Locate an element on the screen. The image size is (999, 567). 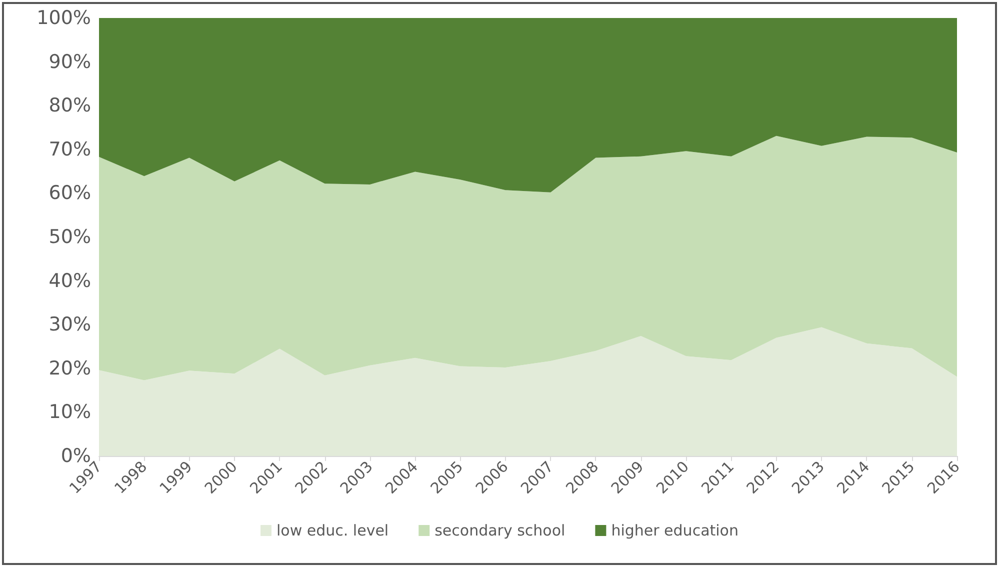
y-tick-label: 30% is located at coordinates (69, 325).